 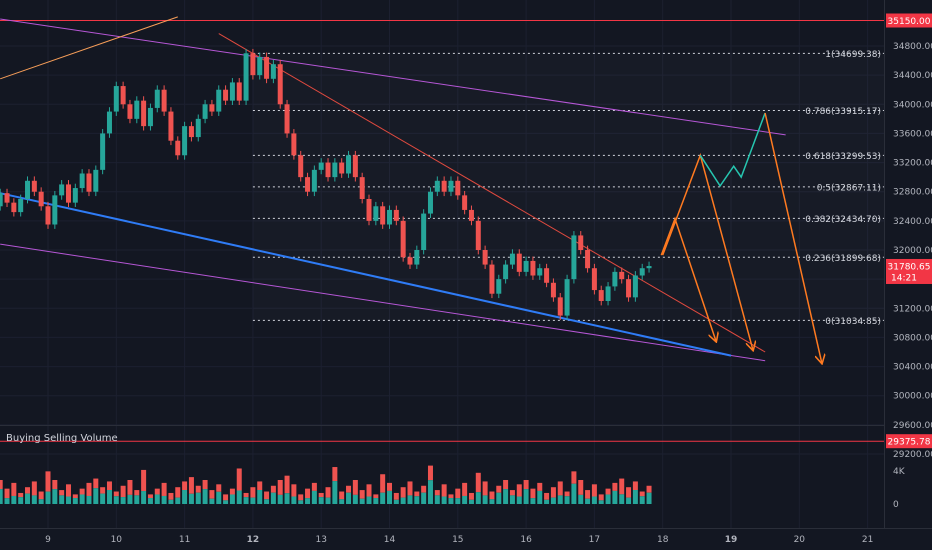 What do you see at coordinates (912, 222) in the screenshot?
I see `price-tick-label: 32400.00` at bounding box center [912, 222].